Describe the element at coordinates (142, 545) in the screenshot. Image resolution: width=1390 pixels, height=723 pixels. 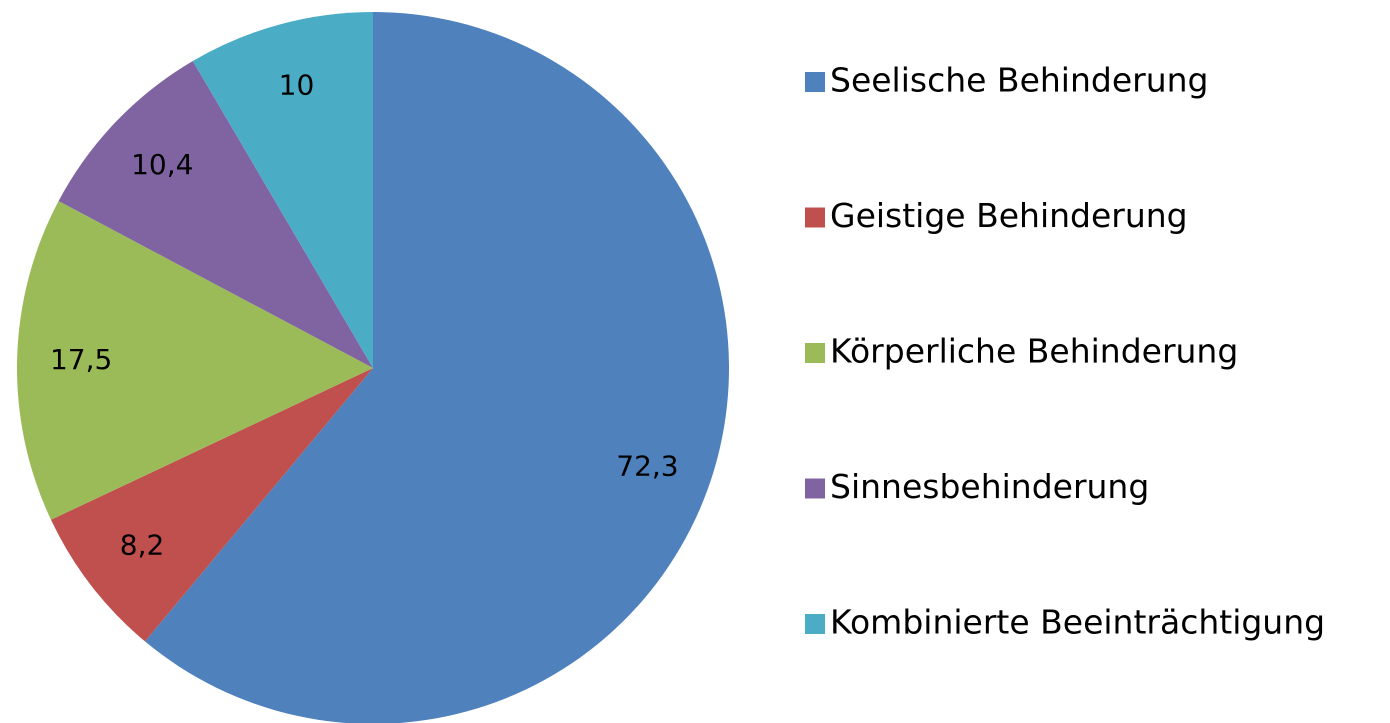
I see `data-label: 8,2` at that location.